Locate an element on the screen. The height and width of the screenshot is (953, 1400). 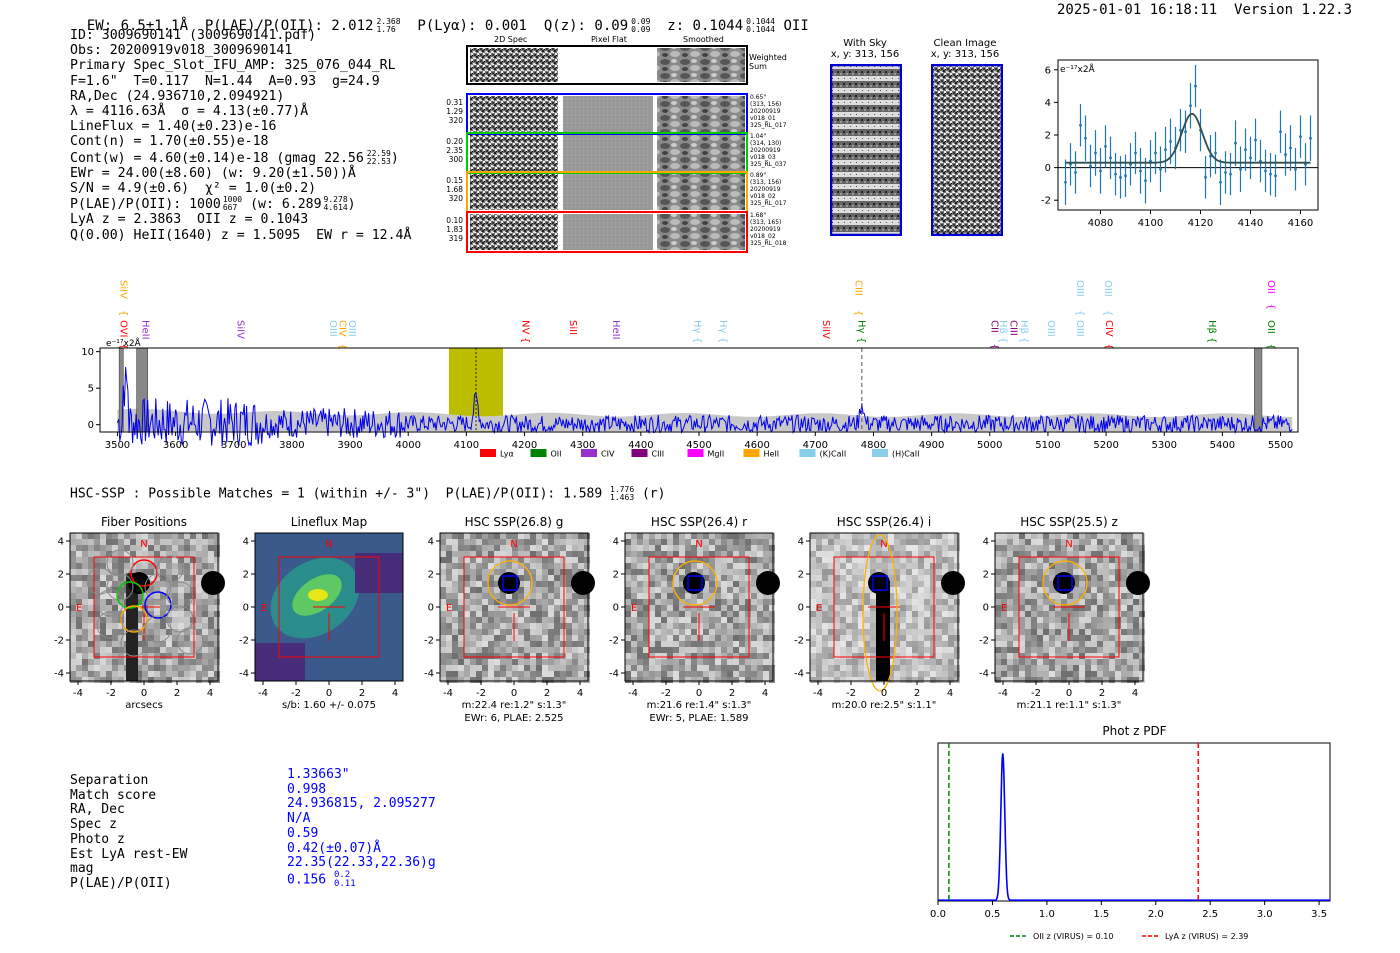
line-label-group: CII{ is located at coordinates (993, 335).